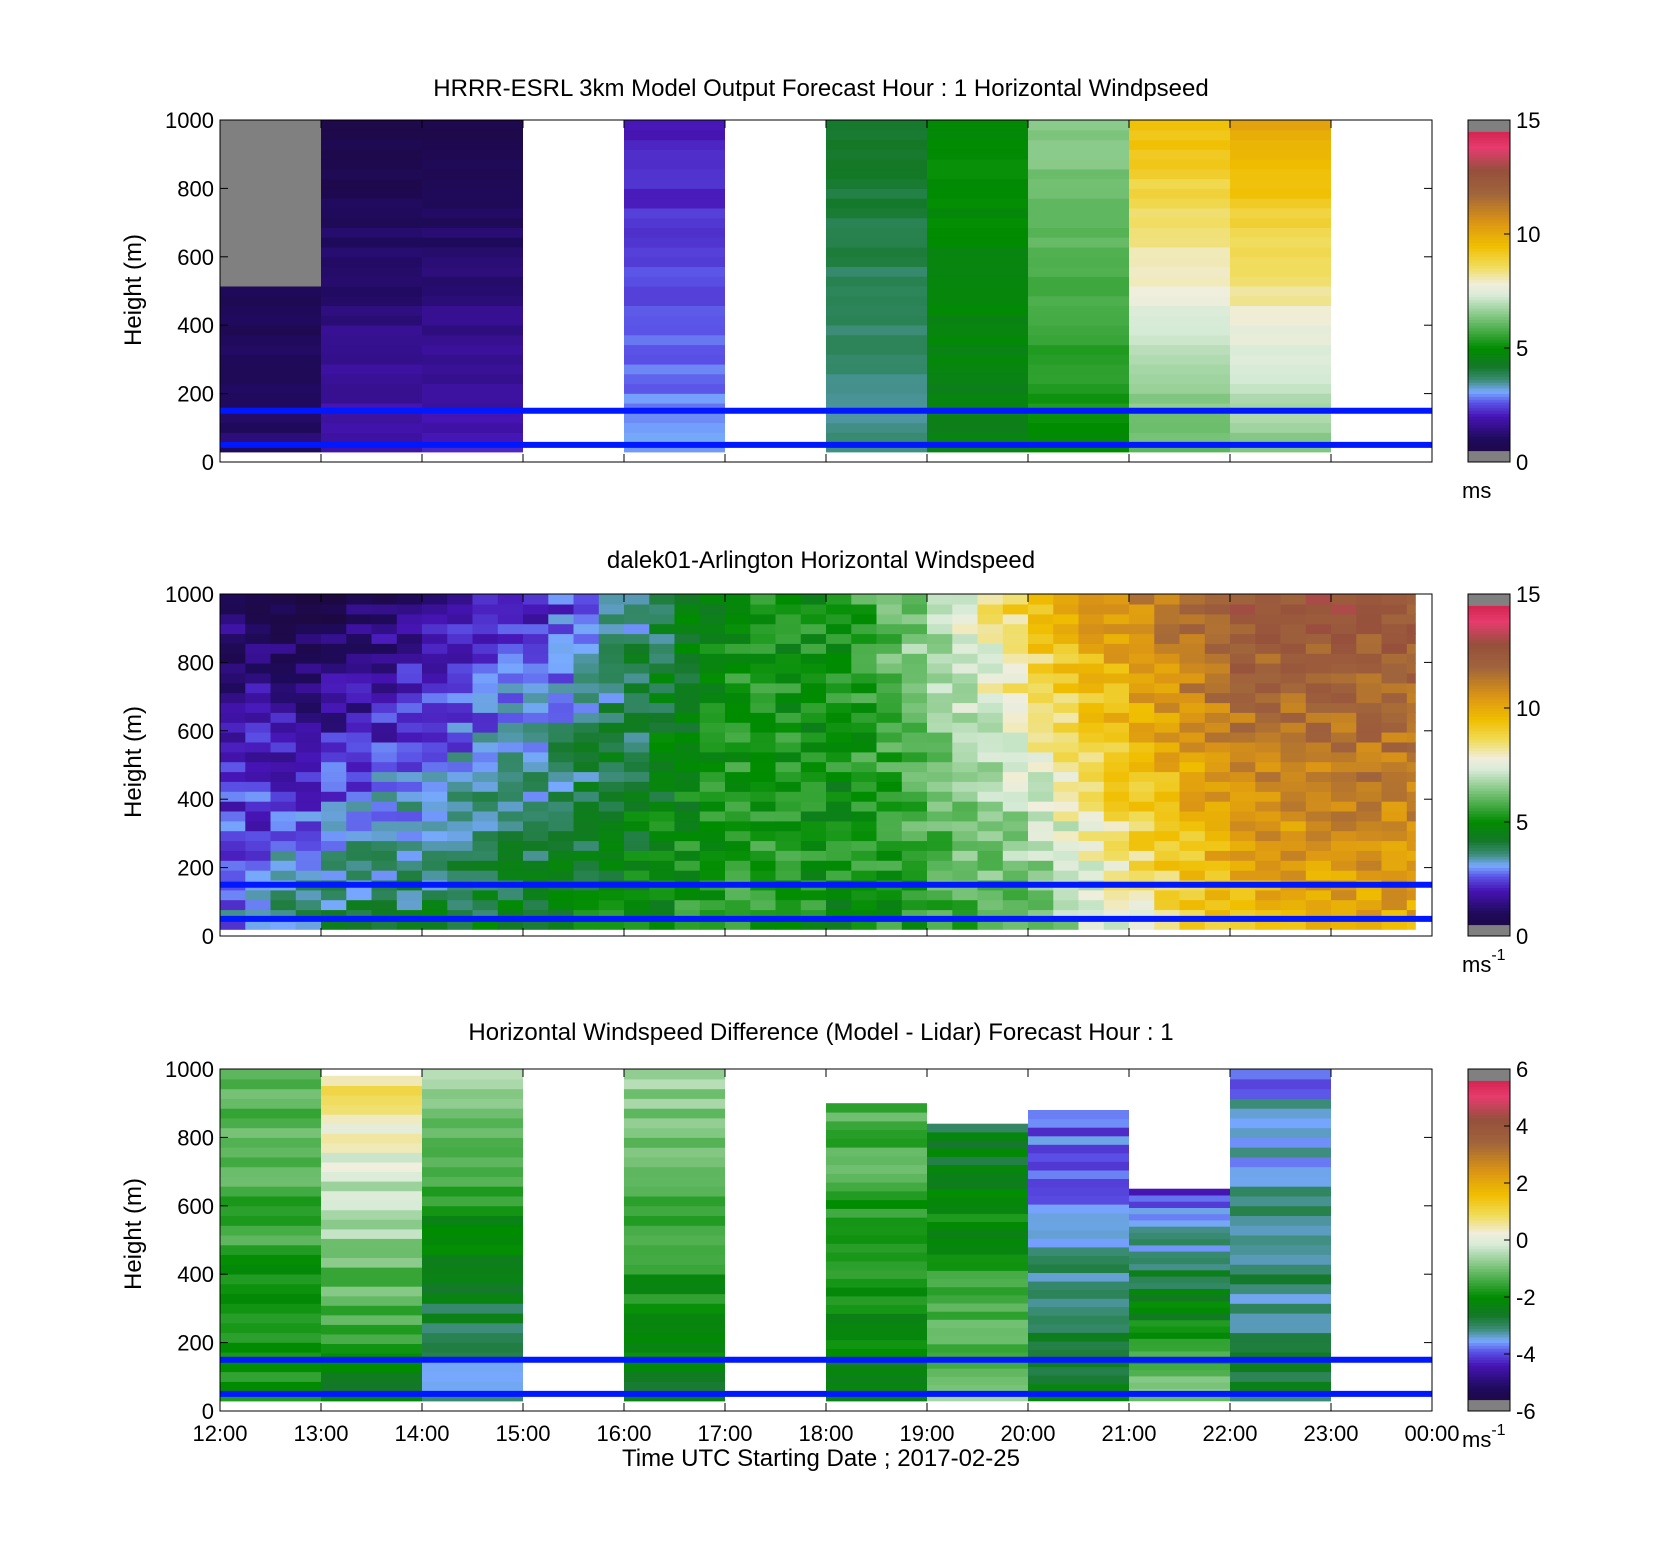 The height and width of the screenshot is (1561, 1680). I want to click on y-tick-label: 200, so click(195, 394).